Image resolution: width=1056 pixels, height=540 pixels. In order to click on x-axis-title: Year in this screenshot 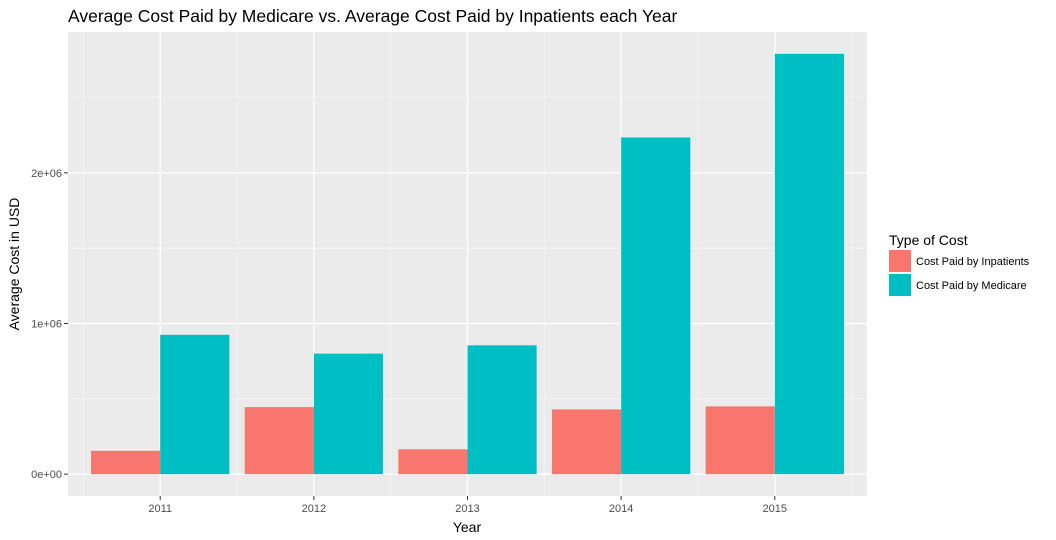, I will do `click(467, 527)`.